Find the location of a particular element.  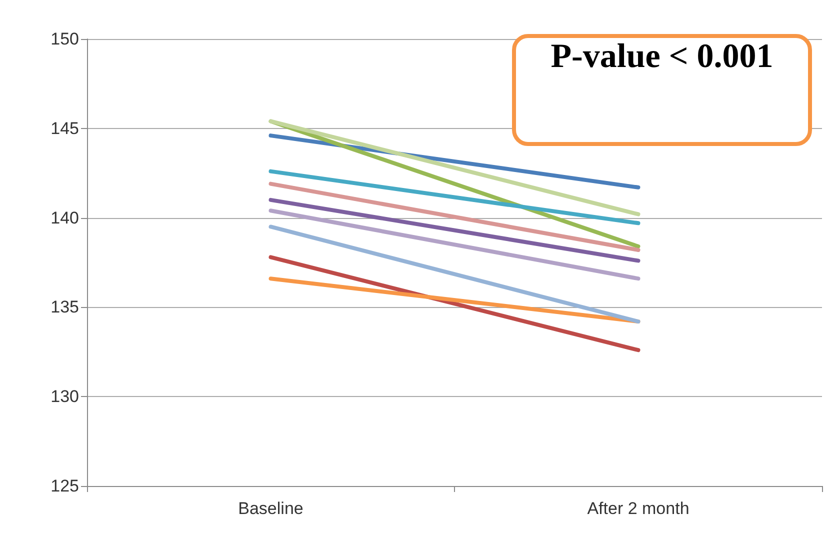

y-tick-label: 130 is located at coordinates (64, 396).